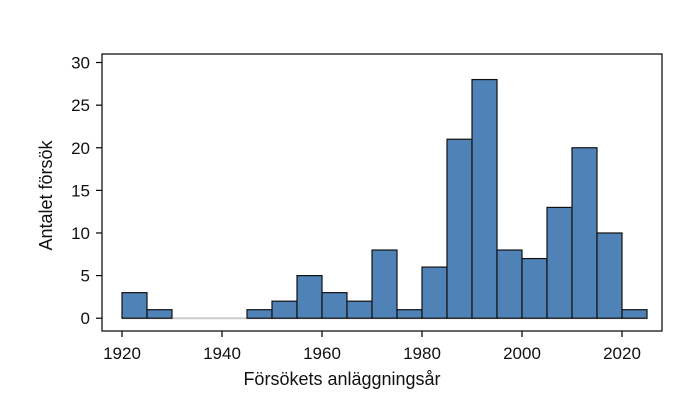 The image size is (700, 420). Describe the element at coordinates (80, 148) in the screenshot. I see `y-tick-label: 20` at that location.